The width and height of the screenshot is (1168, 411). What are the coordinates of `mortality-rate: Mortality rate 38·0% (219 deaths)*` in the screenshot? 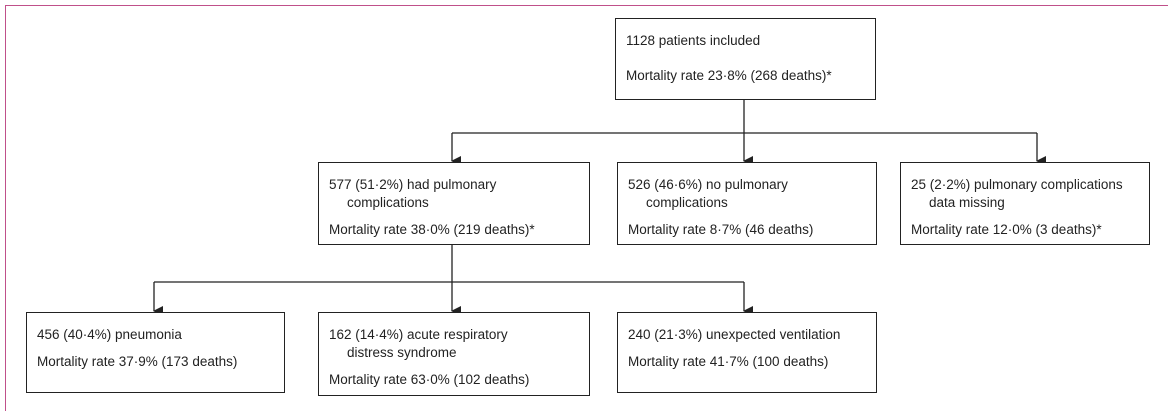 It's located at (432, 229).